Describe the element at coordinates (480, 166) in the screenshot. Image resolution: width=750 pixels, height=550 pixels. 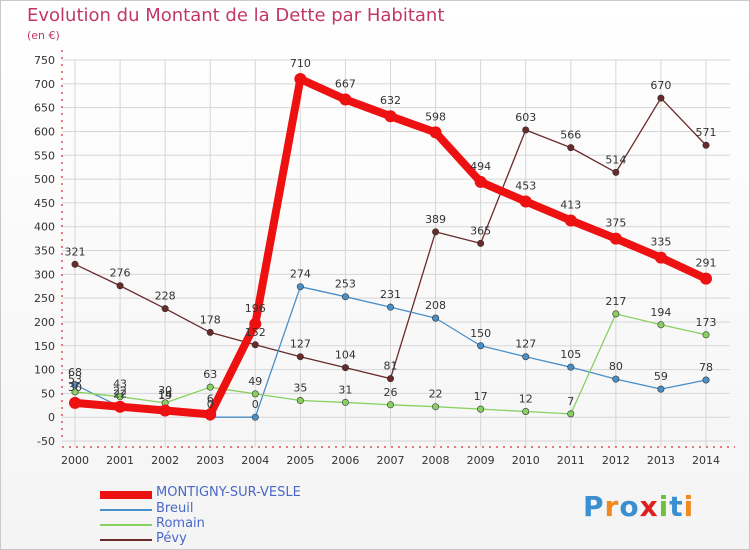
I see `data-label: 494` at that location.